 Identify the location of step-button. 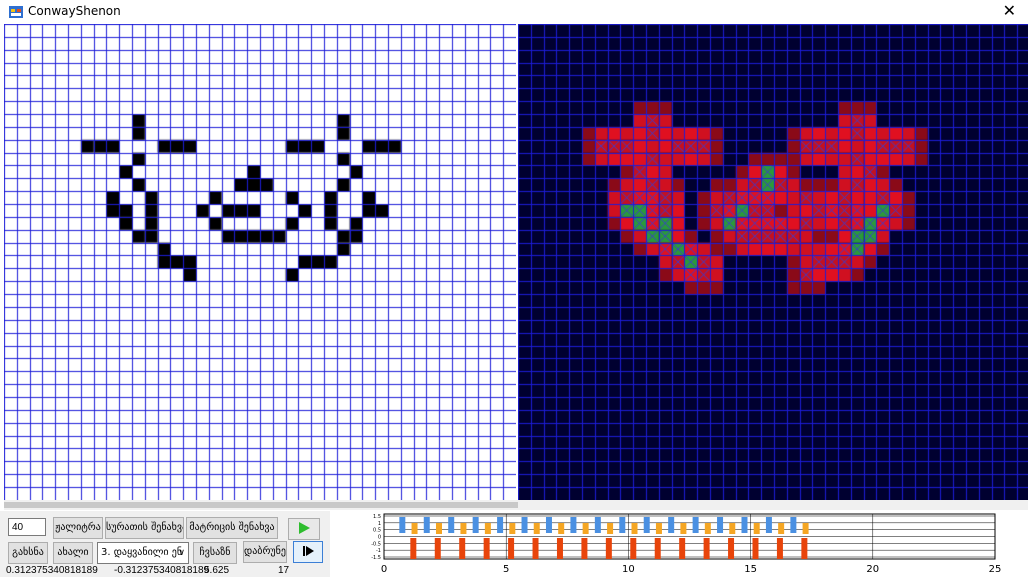
(308, 552).